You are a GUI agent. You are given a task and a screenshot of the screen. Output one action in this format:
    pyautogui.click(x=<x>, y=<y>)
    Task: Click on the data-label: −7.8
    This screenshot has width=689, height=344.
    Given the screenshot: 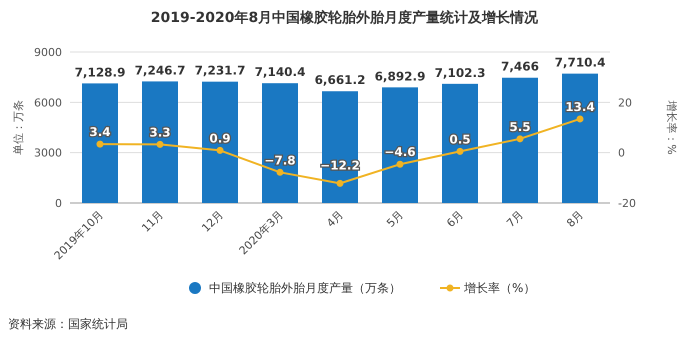 What is the action you would take?
    pyautogui.click(x=280, y=160)
    